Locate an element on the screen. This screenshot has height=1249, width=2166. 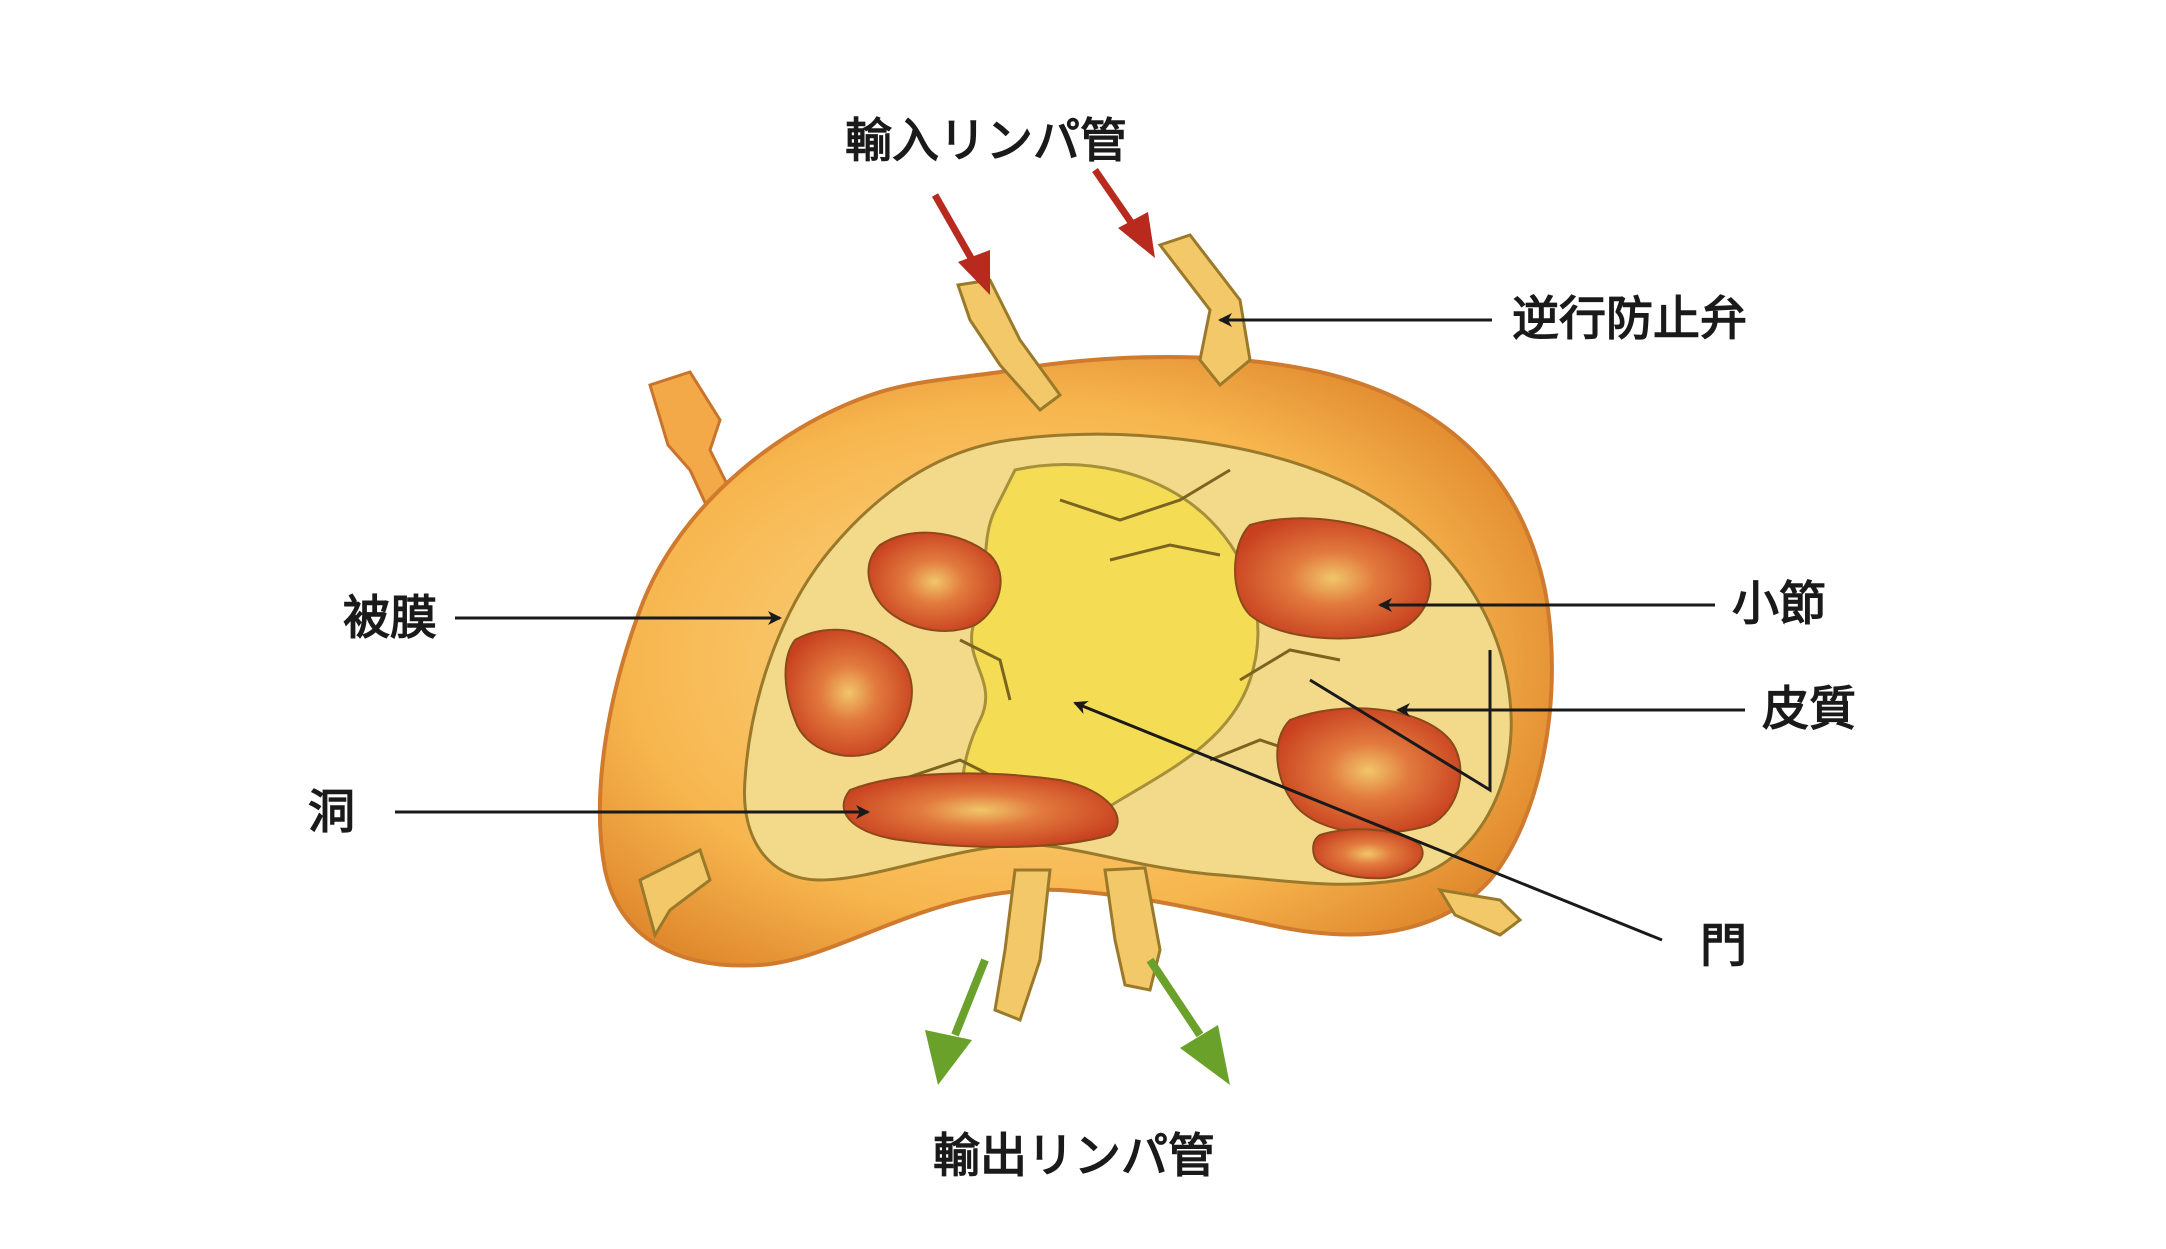
side-outlet-right is located at coordinates (1480, 912).